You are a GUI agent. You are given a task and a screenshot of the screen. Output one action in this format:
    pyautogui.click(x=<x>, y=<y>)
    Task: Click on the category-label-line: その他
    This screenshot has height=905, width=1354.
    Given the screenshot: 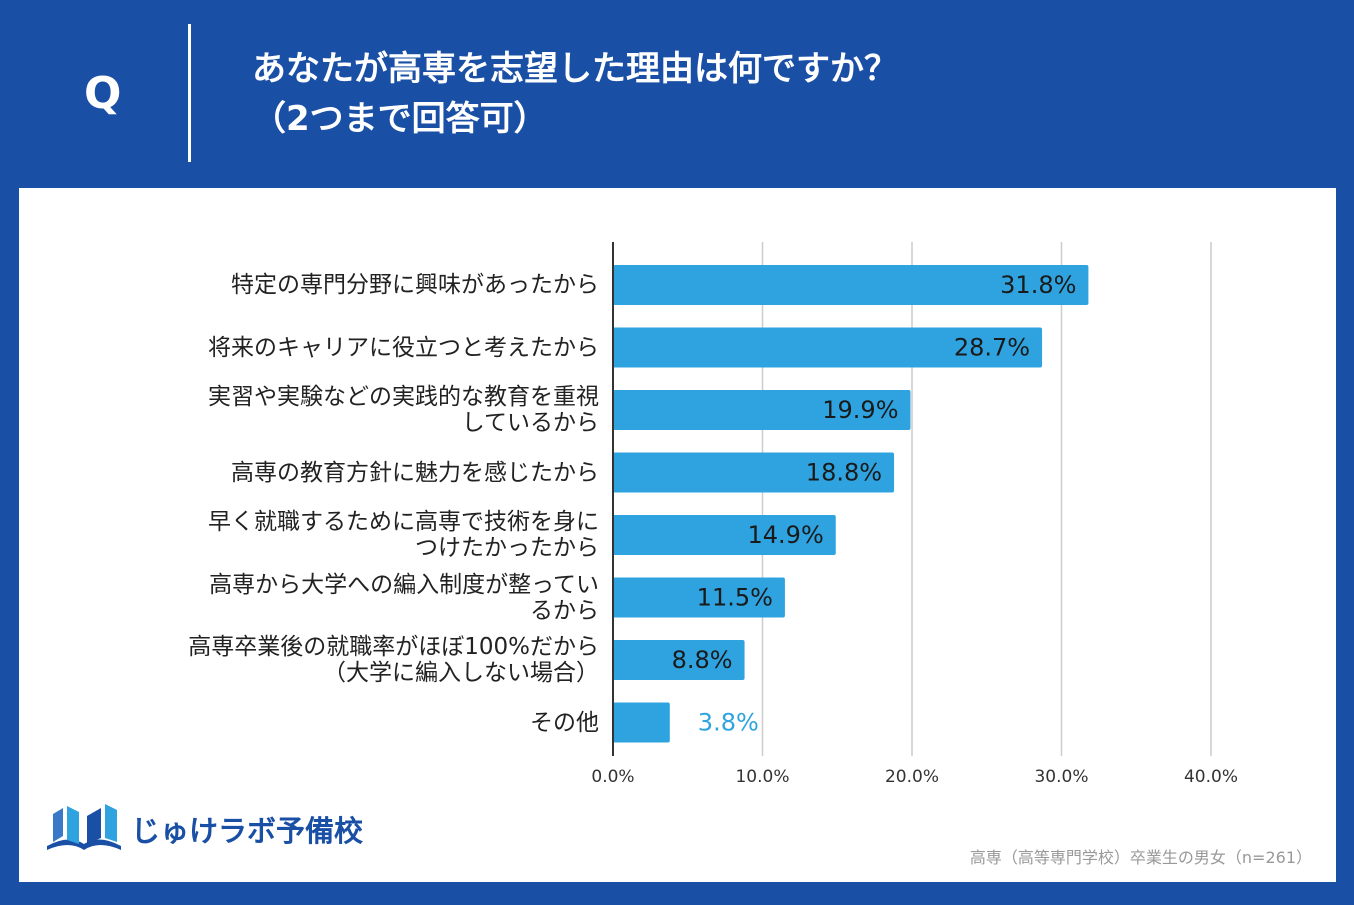 What is the action you would take?
    pyautogui.click(x=564, y=722)
    